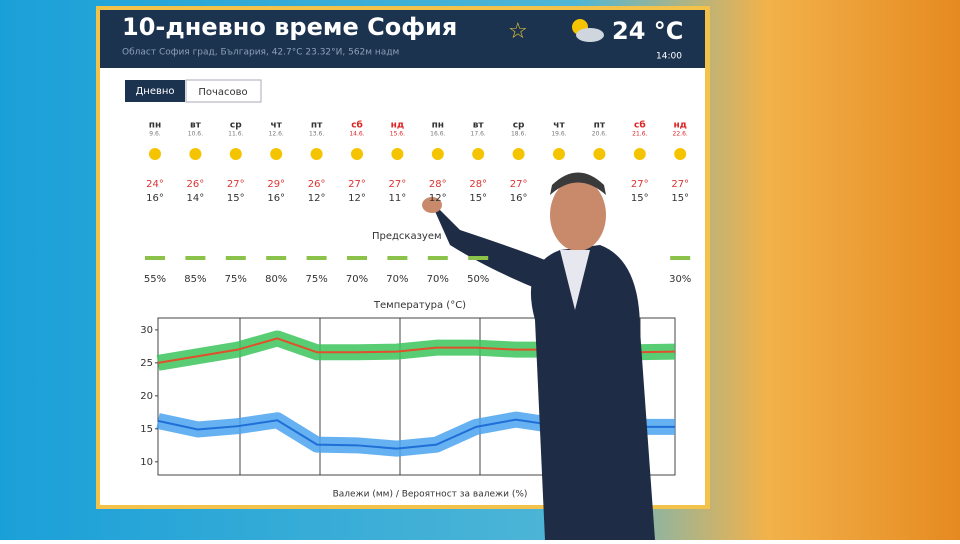  Describe the element at coordinates (437, 134) in the screenshot. I see `day-date: 16.6.` at that location.